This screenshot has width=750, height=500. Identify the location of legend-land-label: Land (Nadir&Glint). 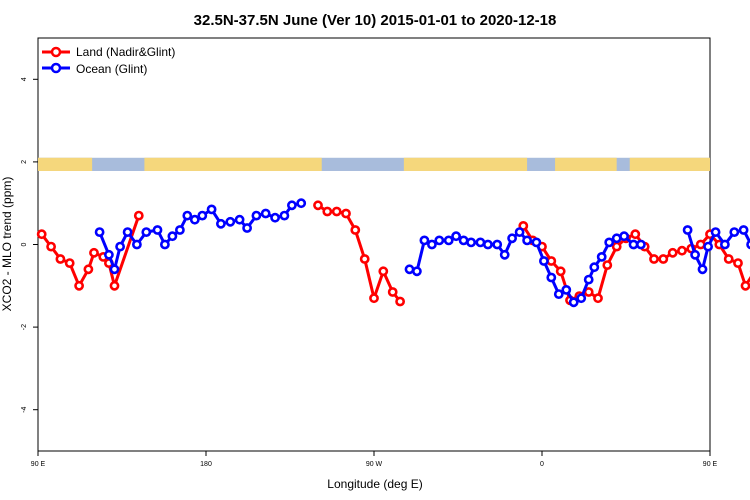
(125, 52).